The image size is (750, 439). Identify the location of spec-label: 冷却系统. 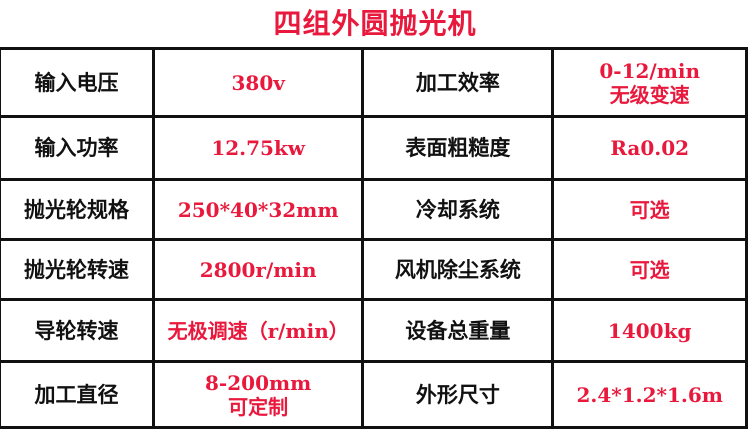
(458, 209).